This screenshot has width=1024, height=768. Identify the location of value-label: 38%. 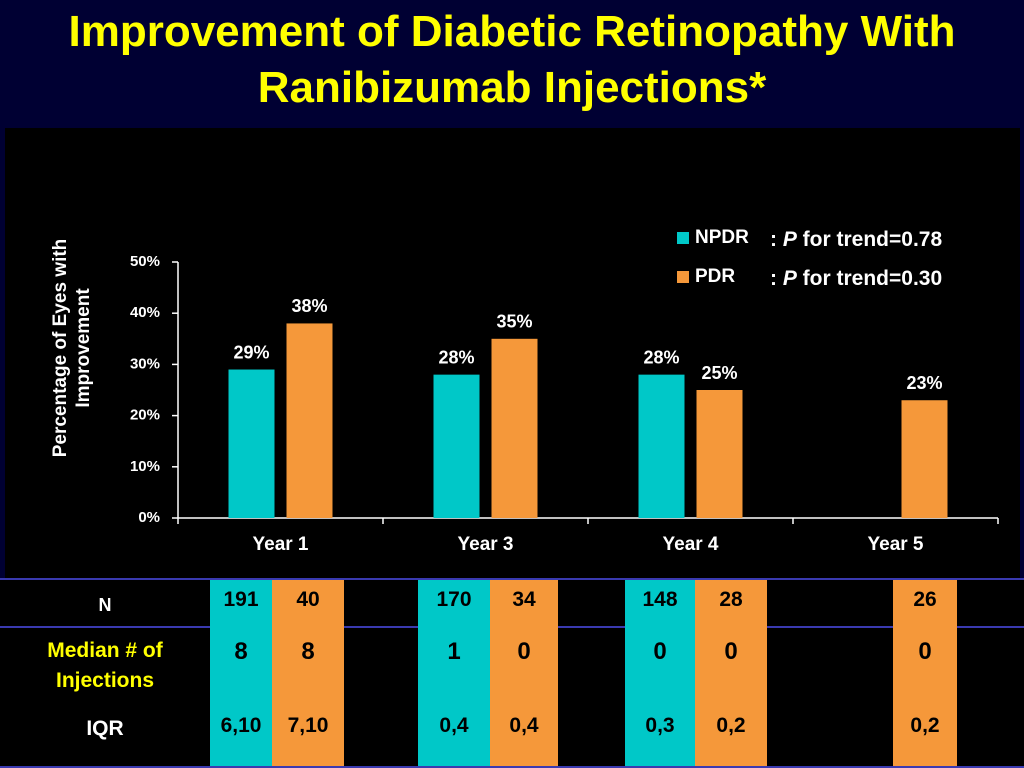
(309, 306).